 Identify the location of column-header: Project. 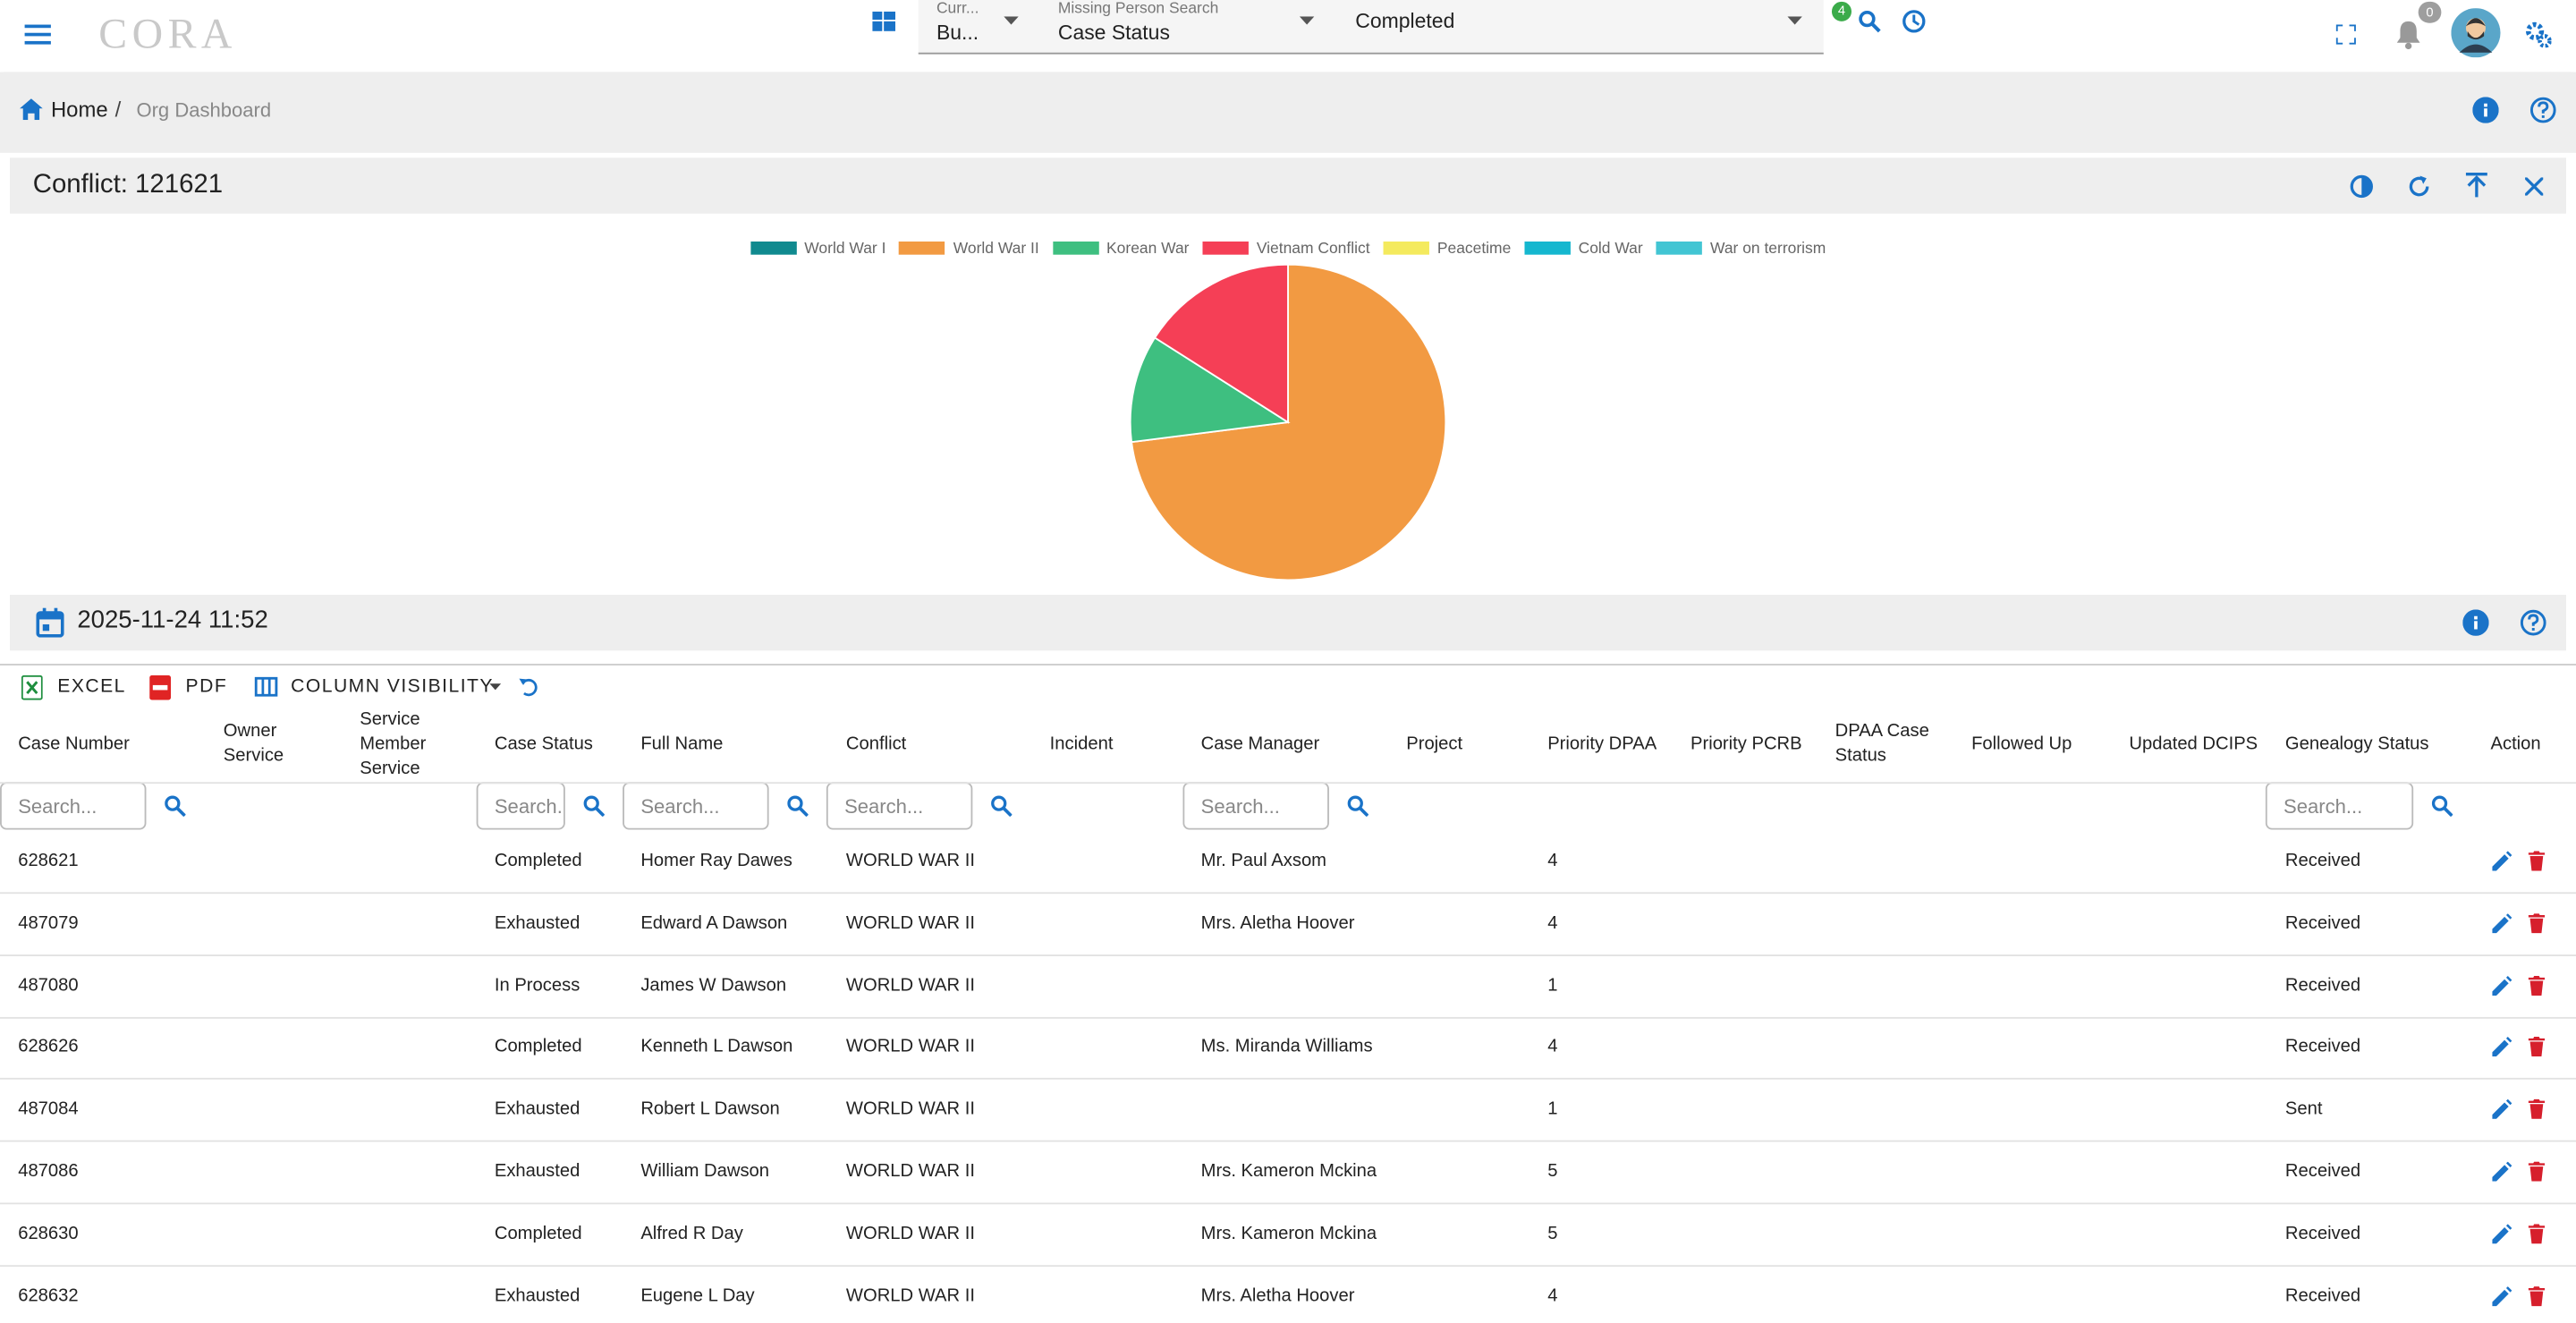
(1434, 744).